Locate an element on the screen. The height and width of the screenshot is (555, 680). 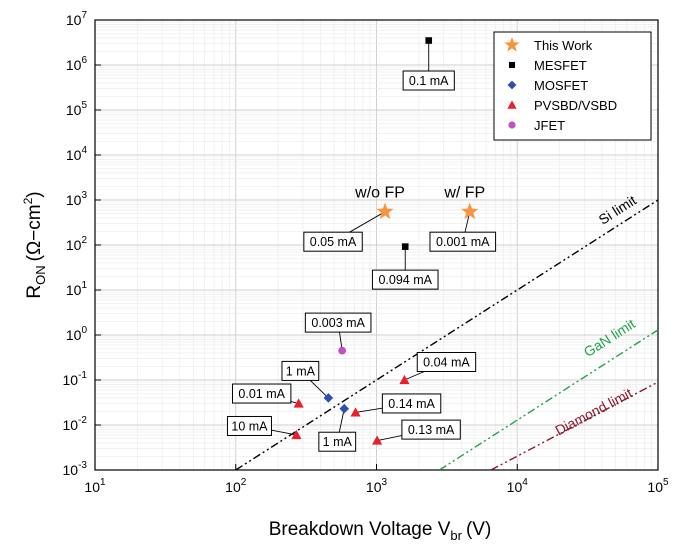
point-label: 0.14 mA is located at coordinates (411, 404).